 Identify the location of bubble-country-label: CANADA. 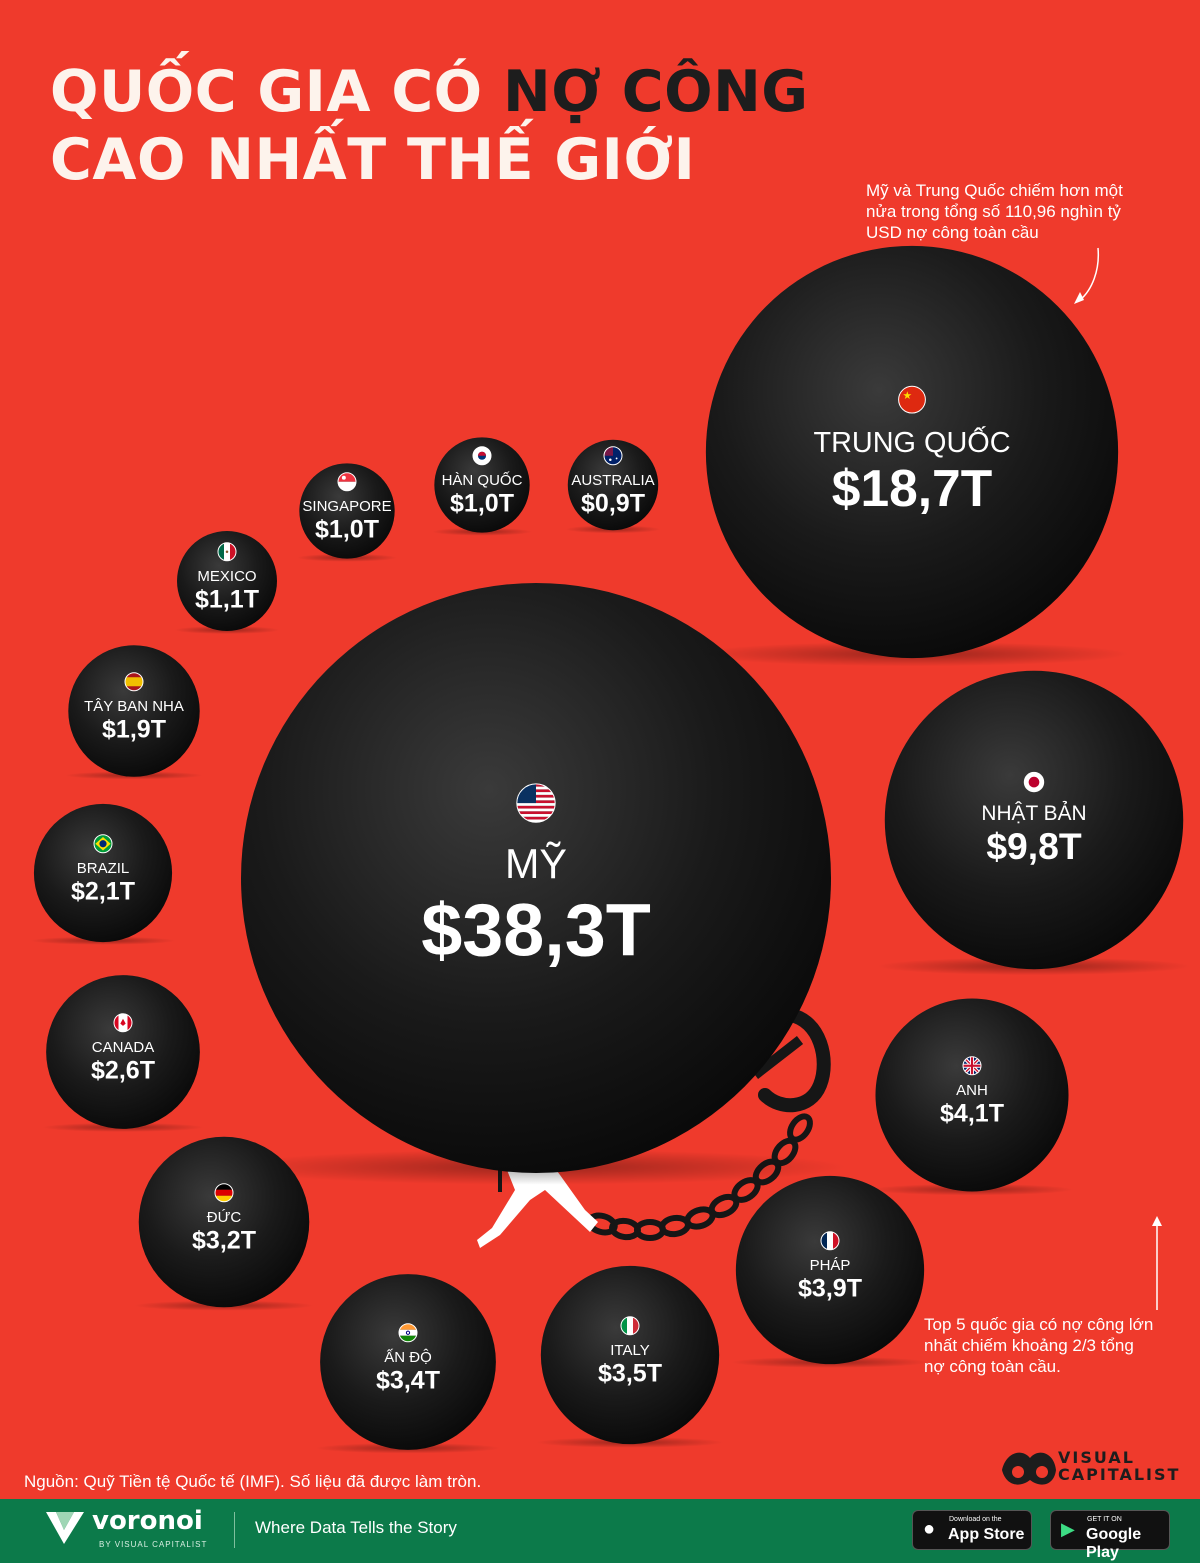
(123, 1047).